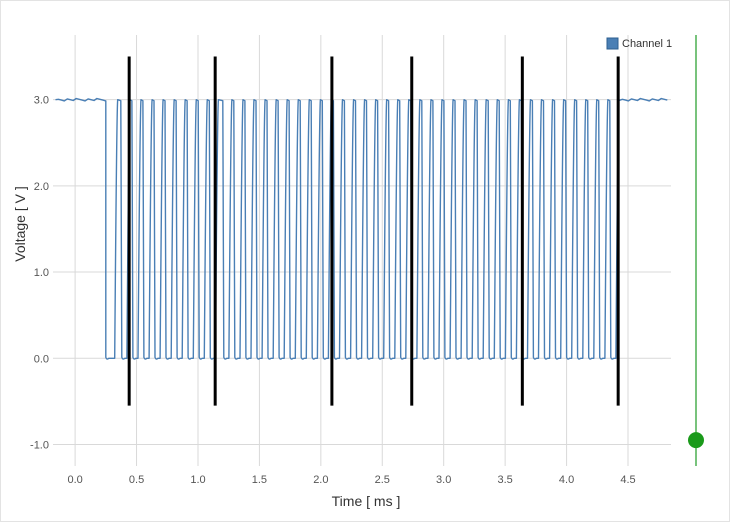 Image resolution: width=730 pixels, height=523 pixels. Describe the element at coordinates (696, 440) in the screenshot. I see `cursor-handle` at that location.